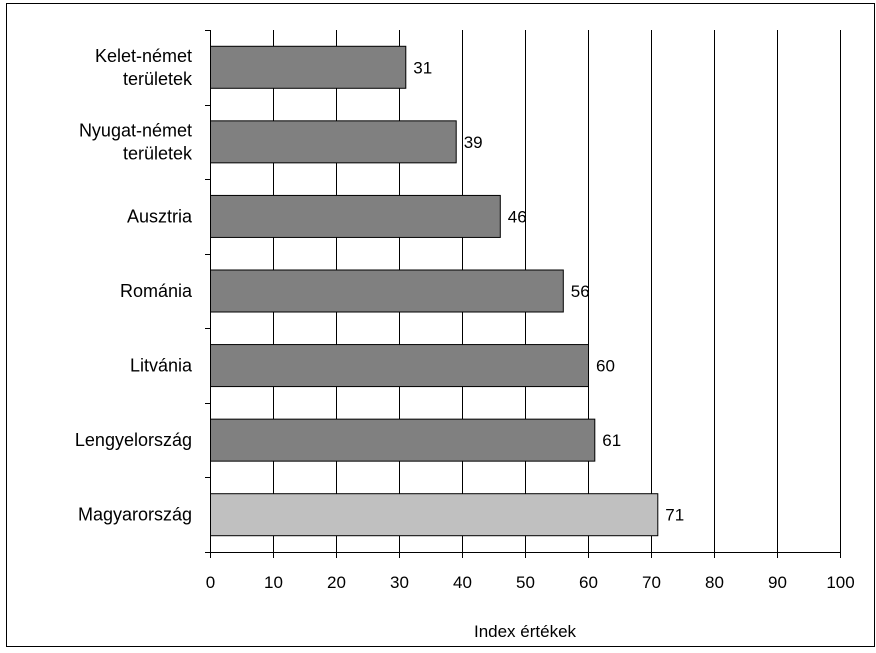 The height and width of the screenshot is (653, 876). What do you see at coordinates (156, 291) in the screenshot?
I see `category-label: Románia` at bounding box center [156, 291].